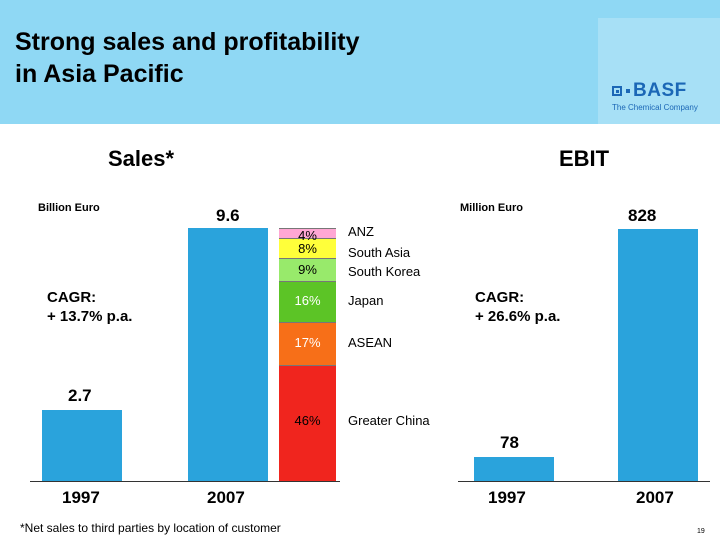  Describe the element at coordinates (509, 443) in the screenshot. I see `ebit-value-label-1997: 78` at that location.